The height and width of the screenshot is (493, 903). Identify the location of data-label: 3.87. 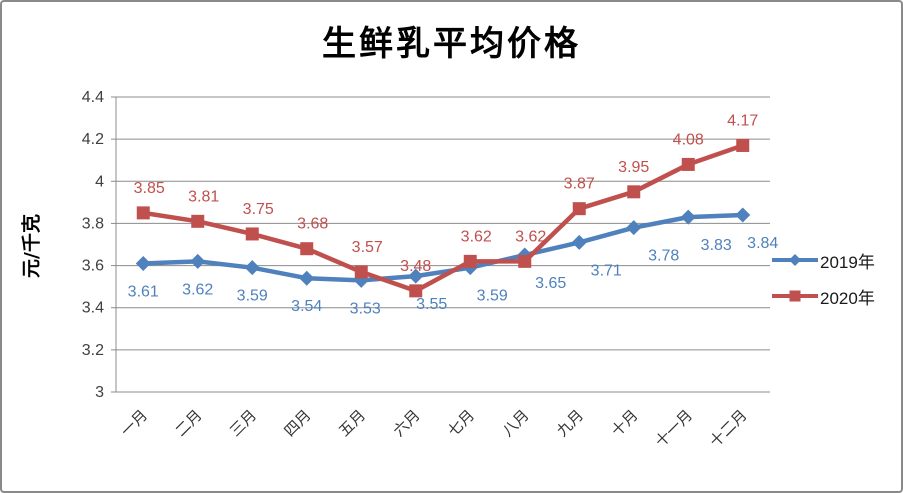
(579, 184).